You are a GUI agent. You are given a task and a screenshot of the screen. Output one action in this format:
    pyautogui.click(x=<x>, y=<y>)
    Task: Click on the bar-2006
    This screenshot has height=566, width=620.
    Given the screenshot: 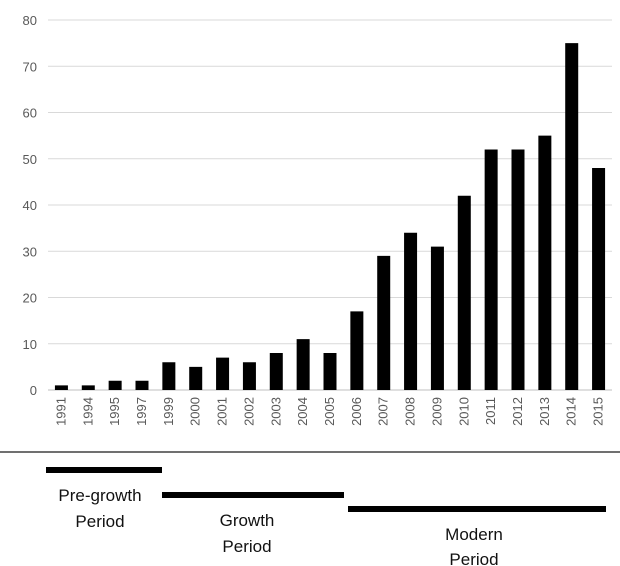 What is the action you would take?
    pyautogui.click(x=357, y=350)
    